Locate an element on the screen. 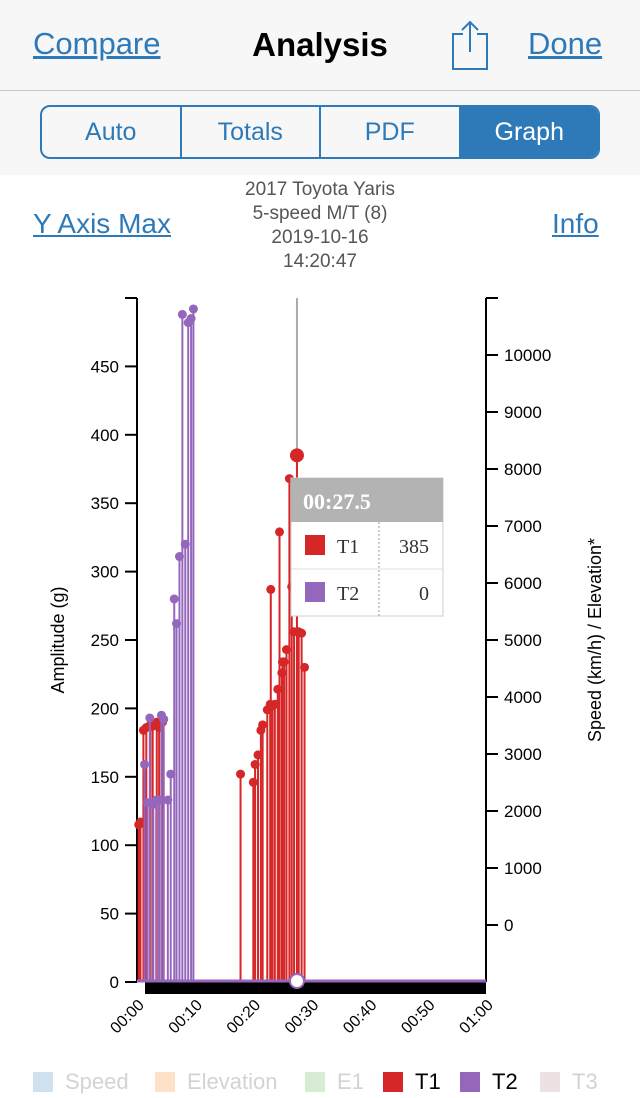 This screenshot has height=1098, width=640. y2-axis-title: Speed (km/h) / Elevation* is located at coordinates (595, 640).